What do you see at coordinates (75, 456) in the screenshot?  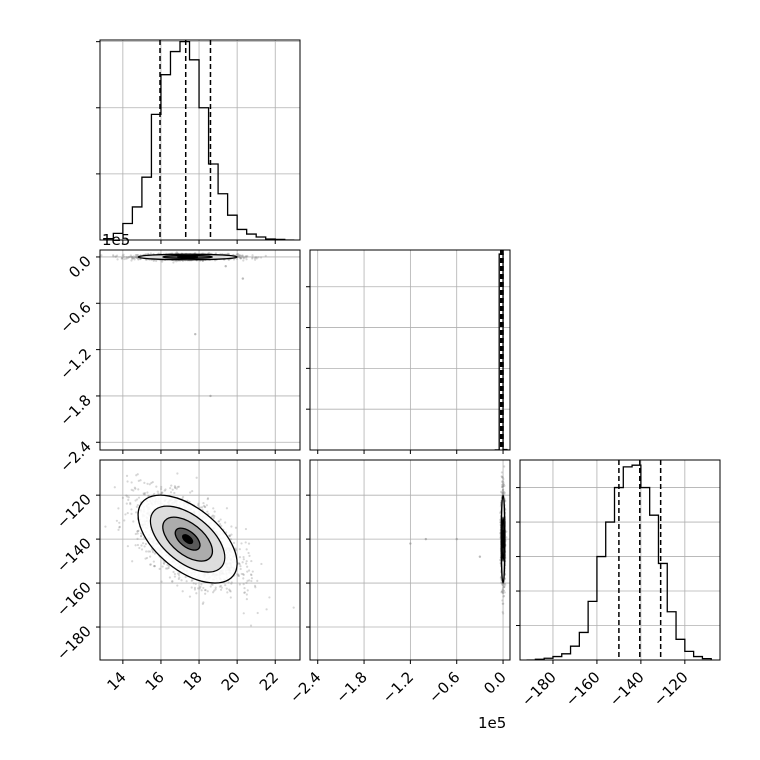 I see `y-tick-label: −2.4` at bounding box center [75, 456].